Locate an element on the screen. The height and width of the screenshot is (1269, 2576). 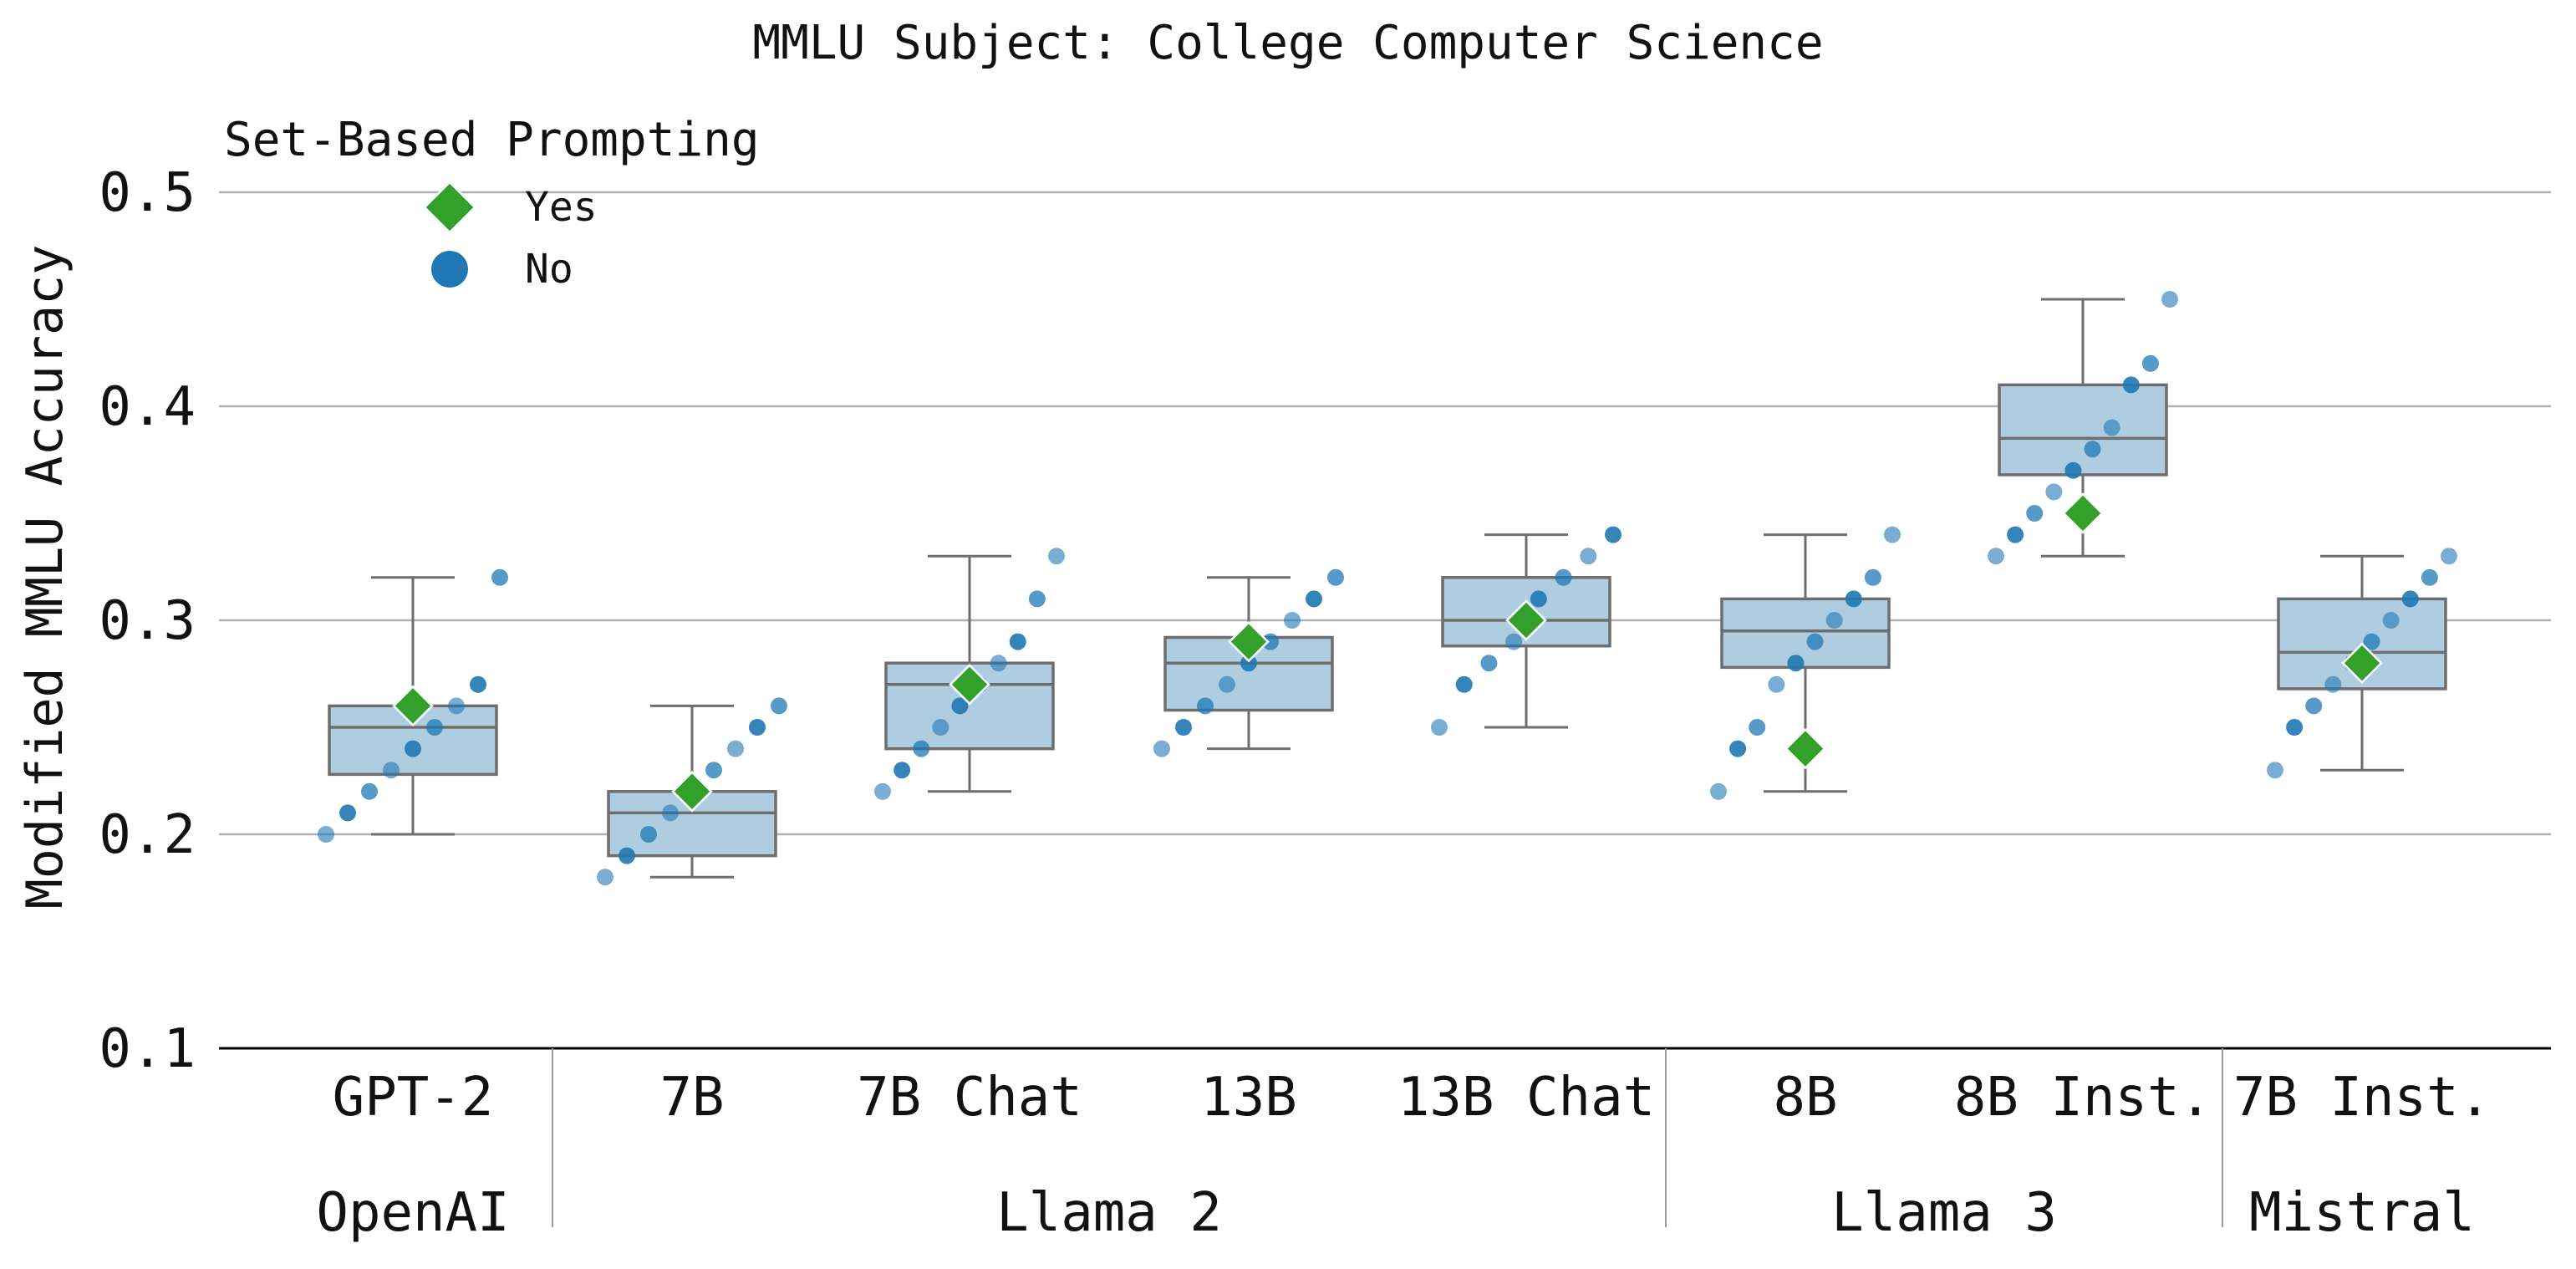
group-label: Llama 3 is located at coordinates (1944, 1213).